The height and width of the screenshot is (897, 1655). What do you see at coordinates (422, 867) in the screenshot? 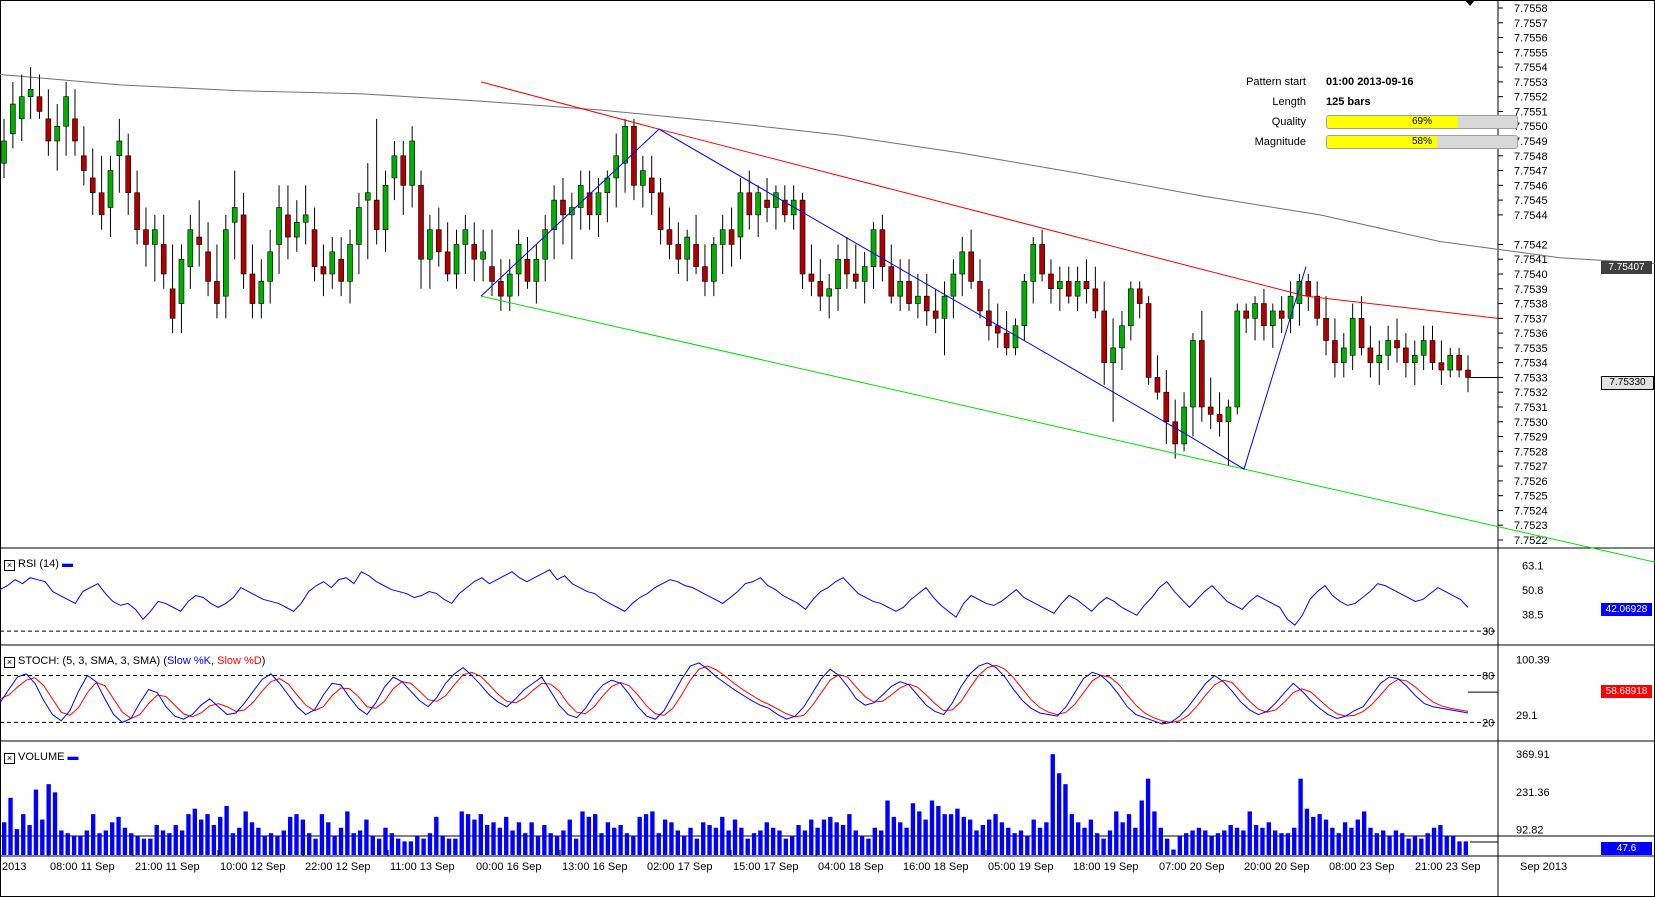
I see `time-tick-label: 11:00 13 Sep` at bounding box center [422, 867].